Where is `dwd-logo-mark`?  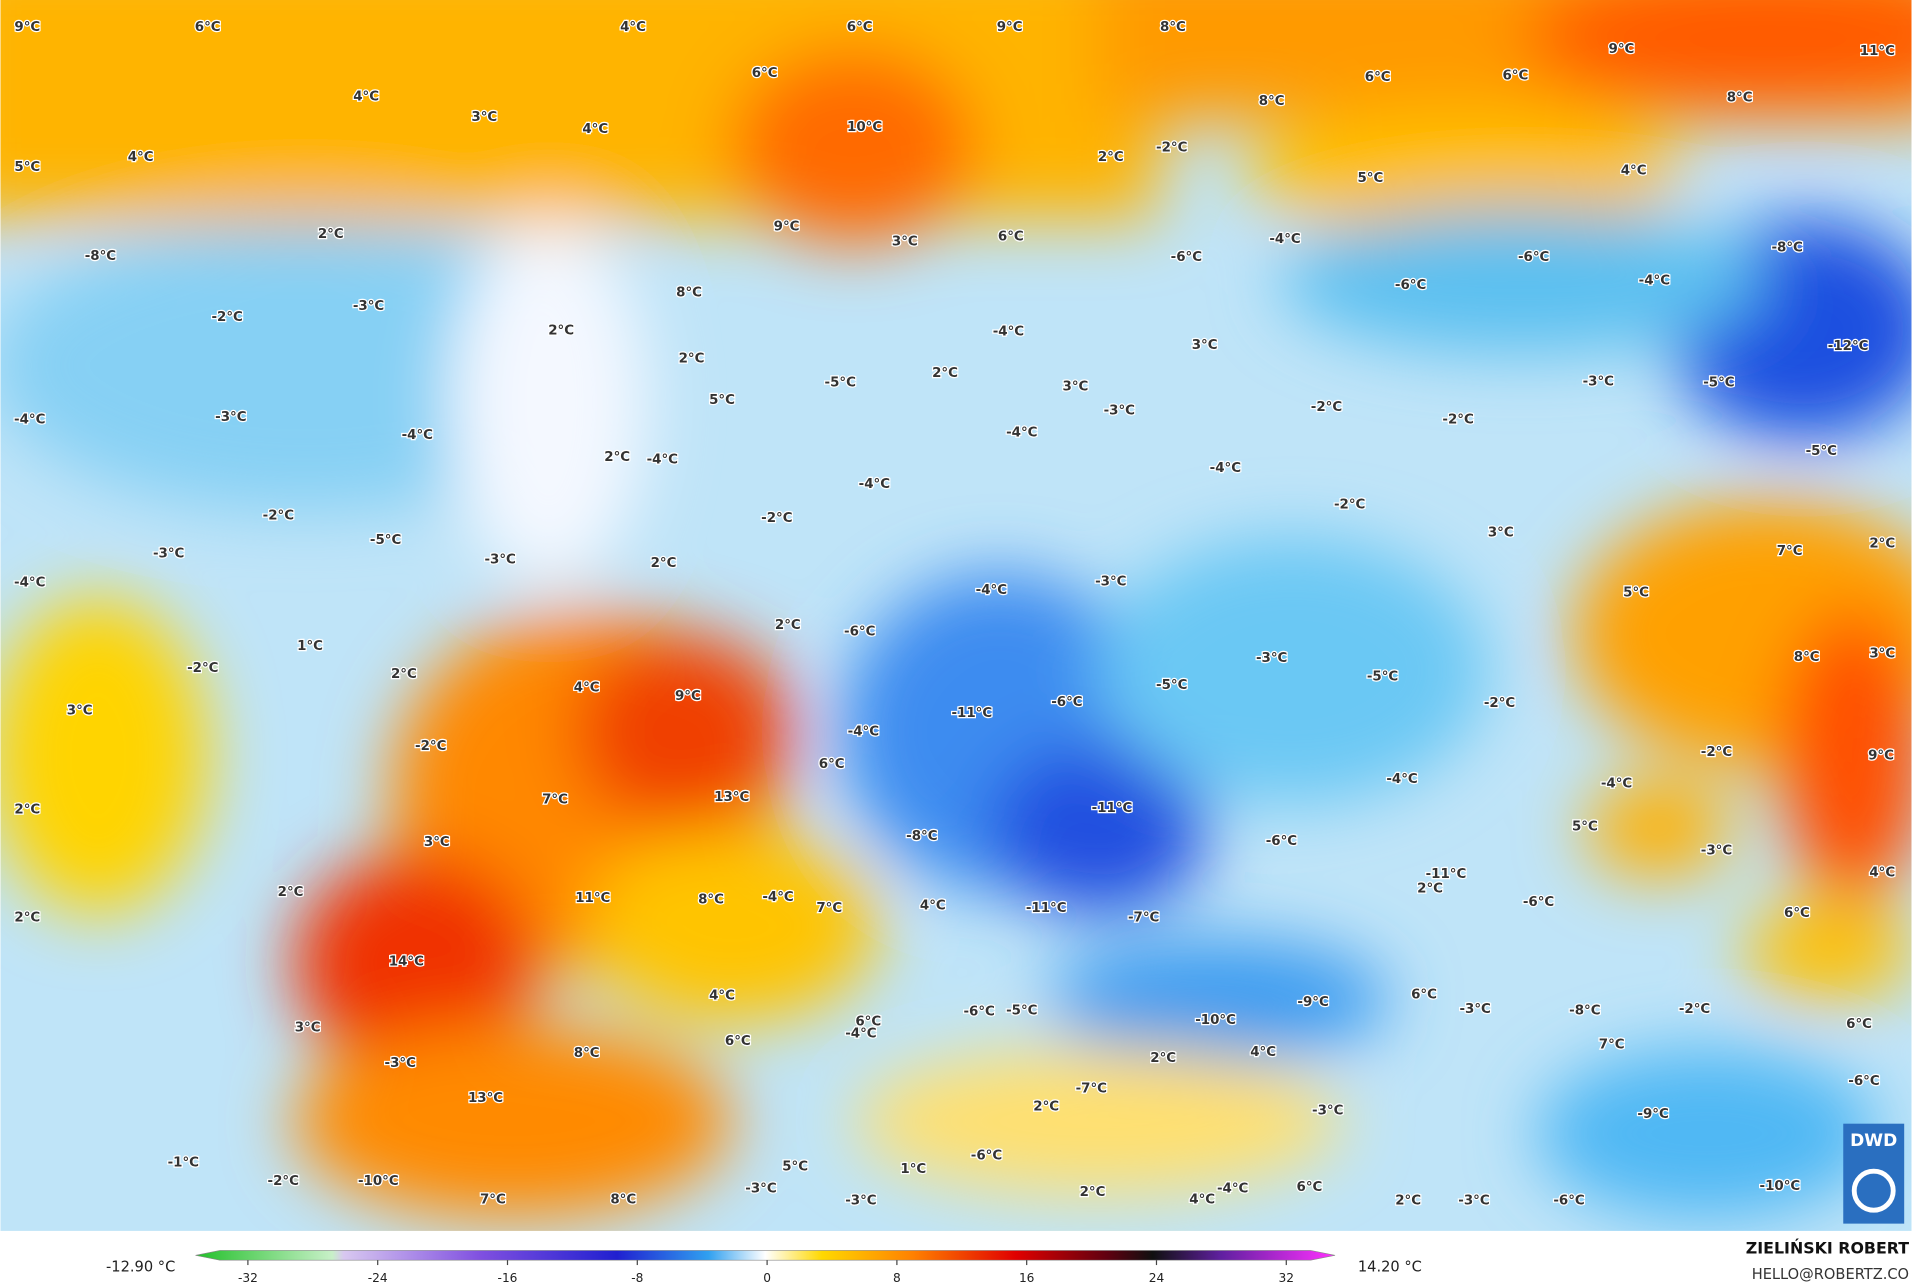 dwd-logo-mark is located at coordinates (1873, 1190).